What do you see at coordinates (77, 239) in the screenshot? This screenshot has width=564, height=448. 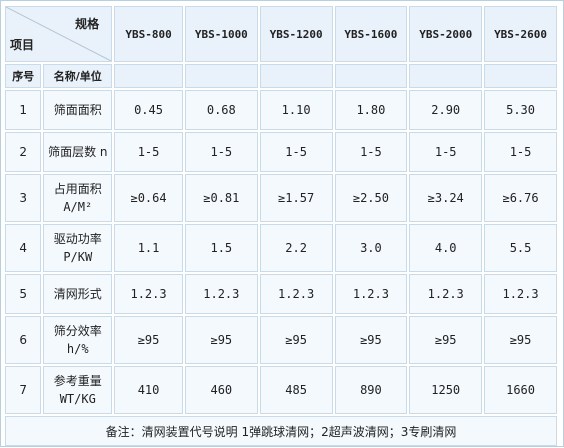 I see `row-name: 驱动功率` at bounding box center [77, 239].